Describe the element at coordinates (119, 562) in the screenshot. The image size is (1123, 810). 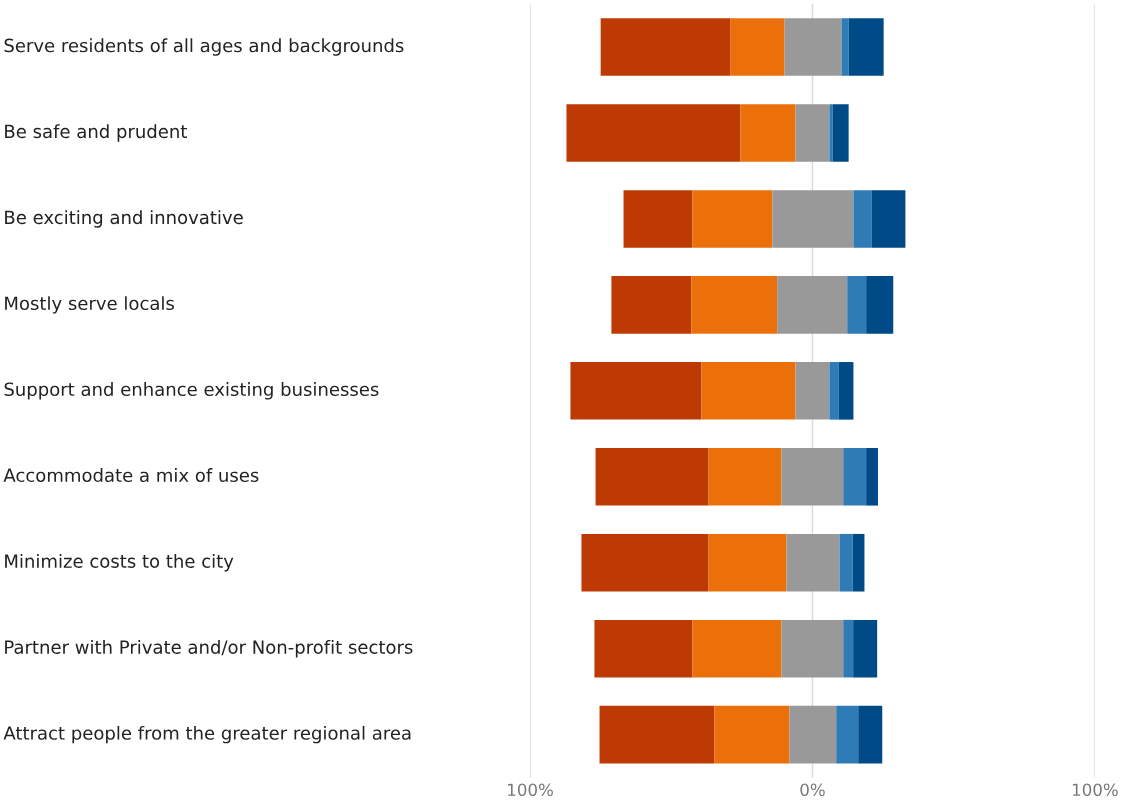
I see `y-tick-label: Minimize costs to the city` at that location.